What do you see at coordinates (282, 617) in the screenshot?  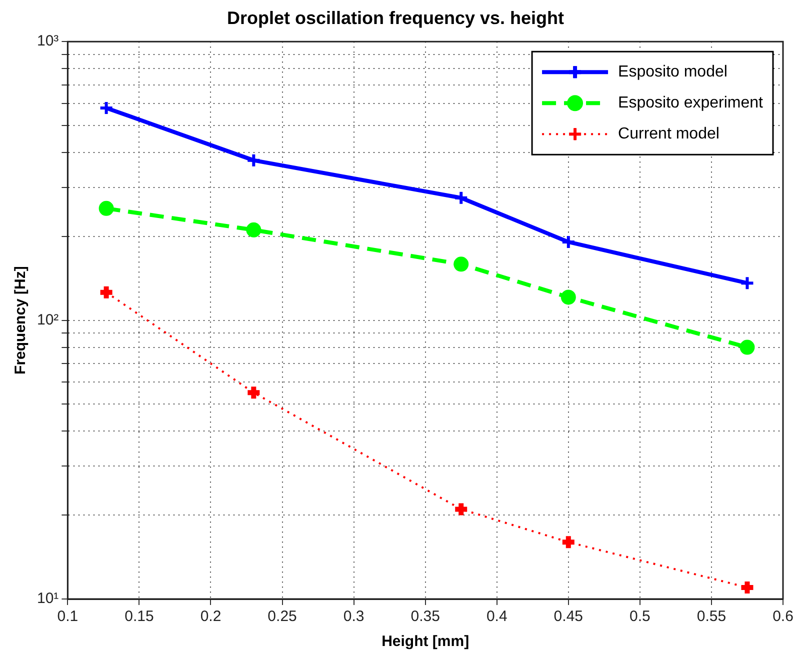 I see `x-tick-label: 0.25` at bounding box center [282, 617].